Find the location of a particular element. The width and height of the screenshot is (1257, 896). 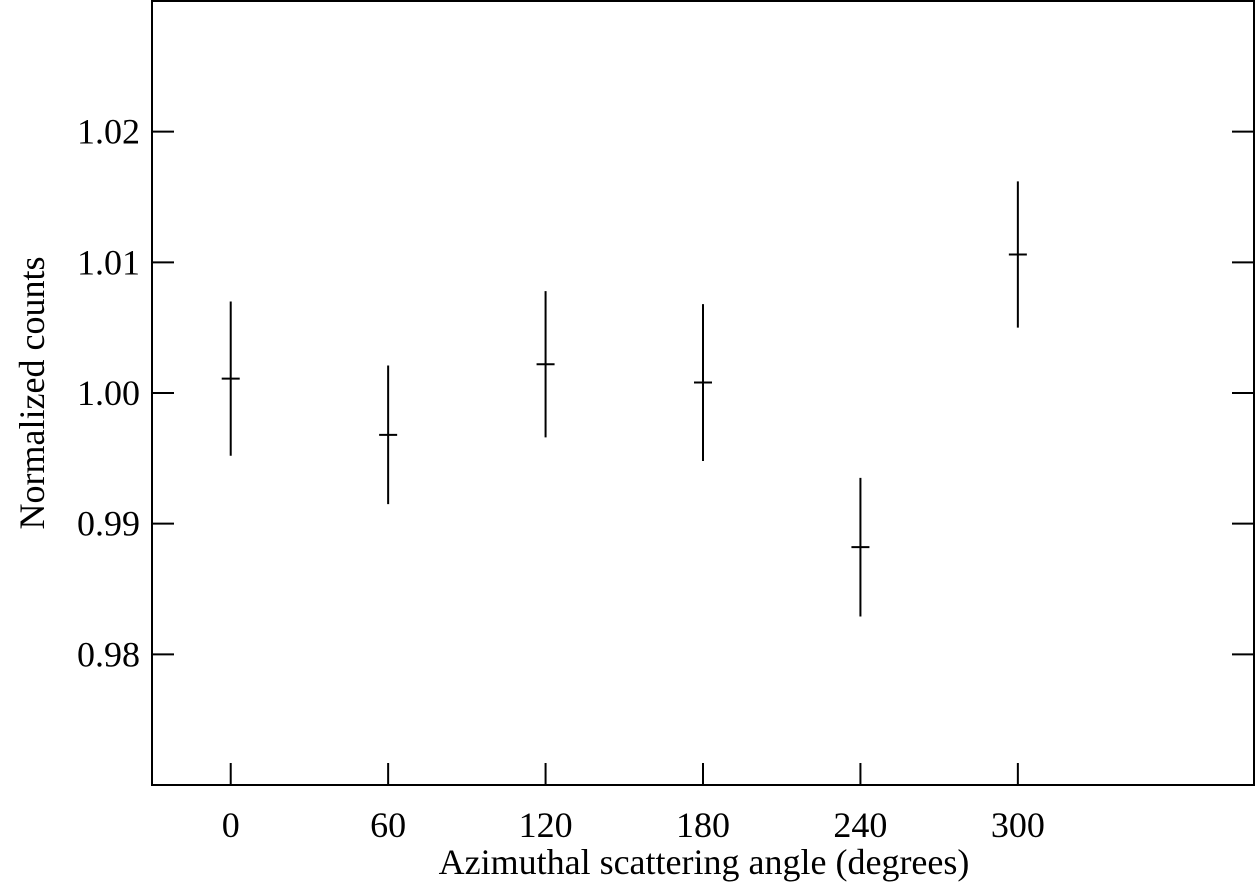

x-tick-label: 180 is located at coordinates (703, 825).